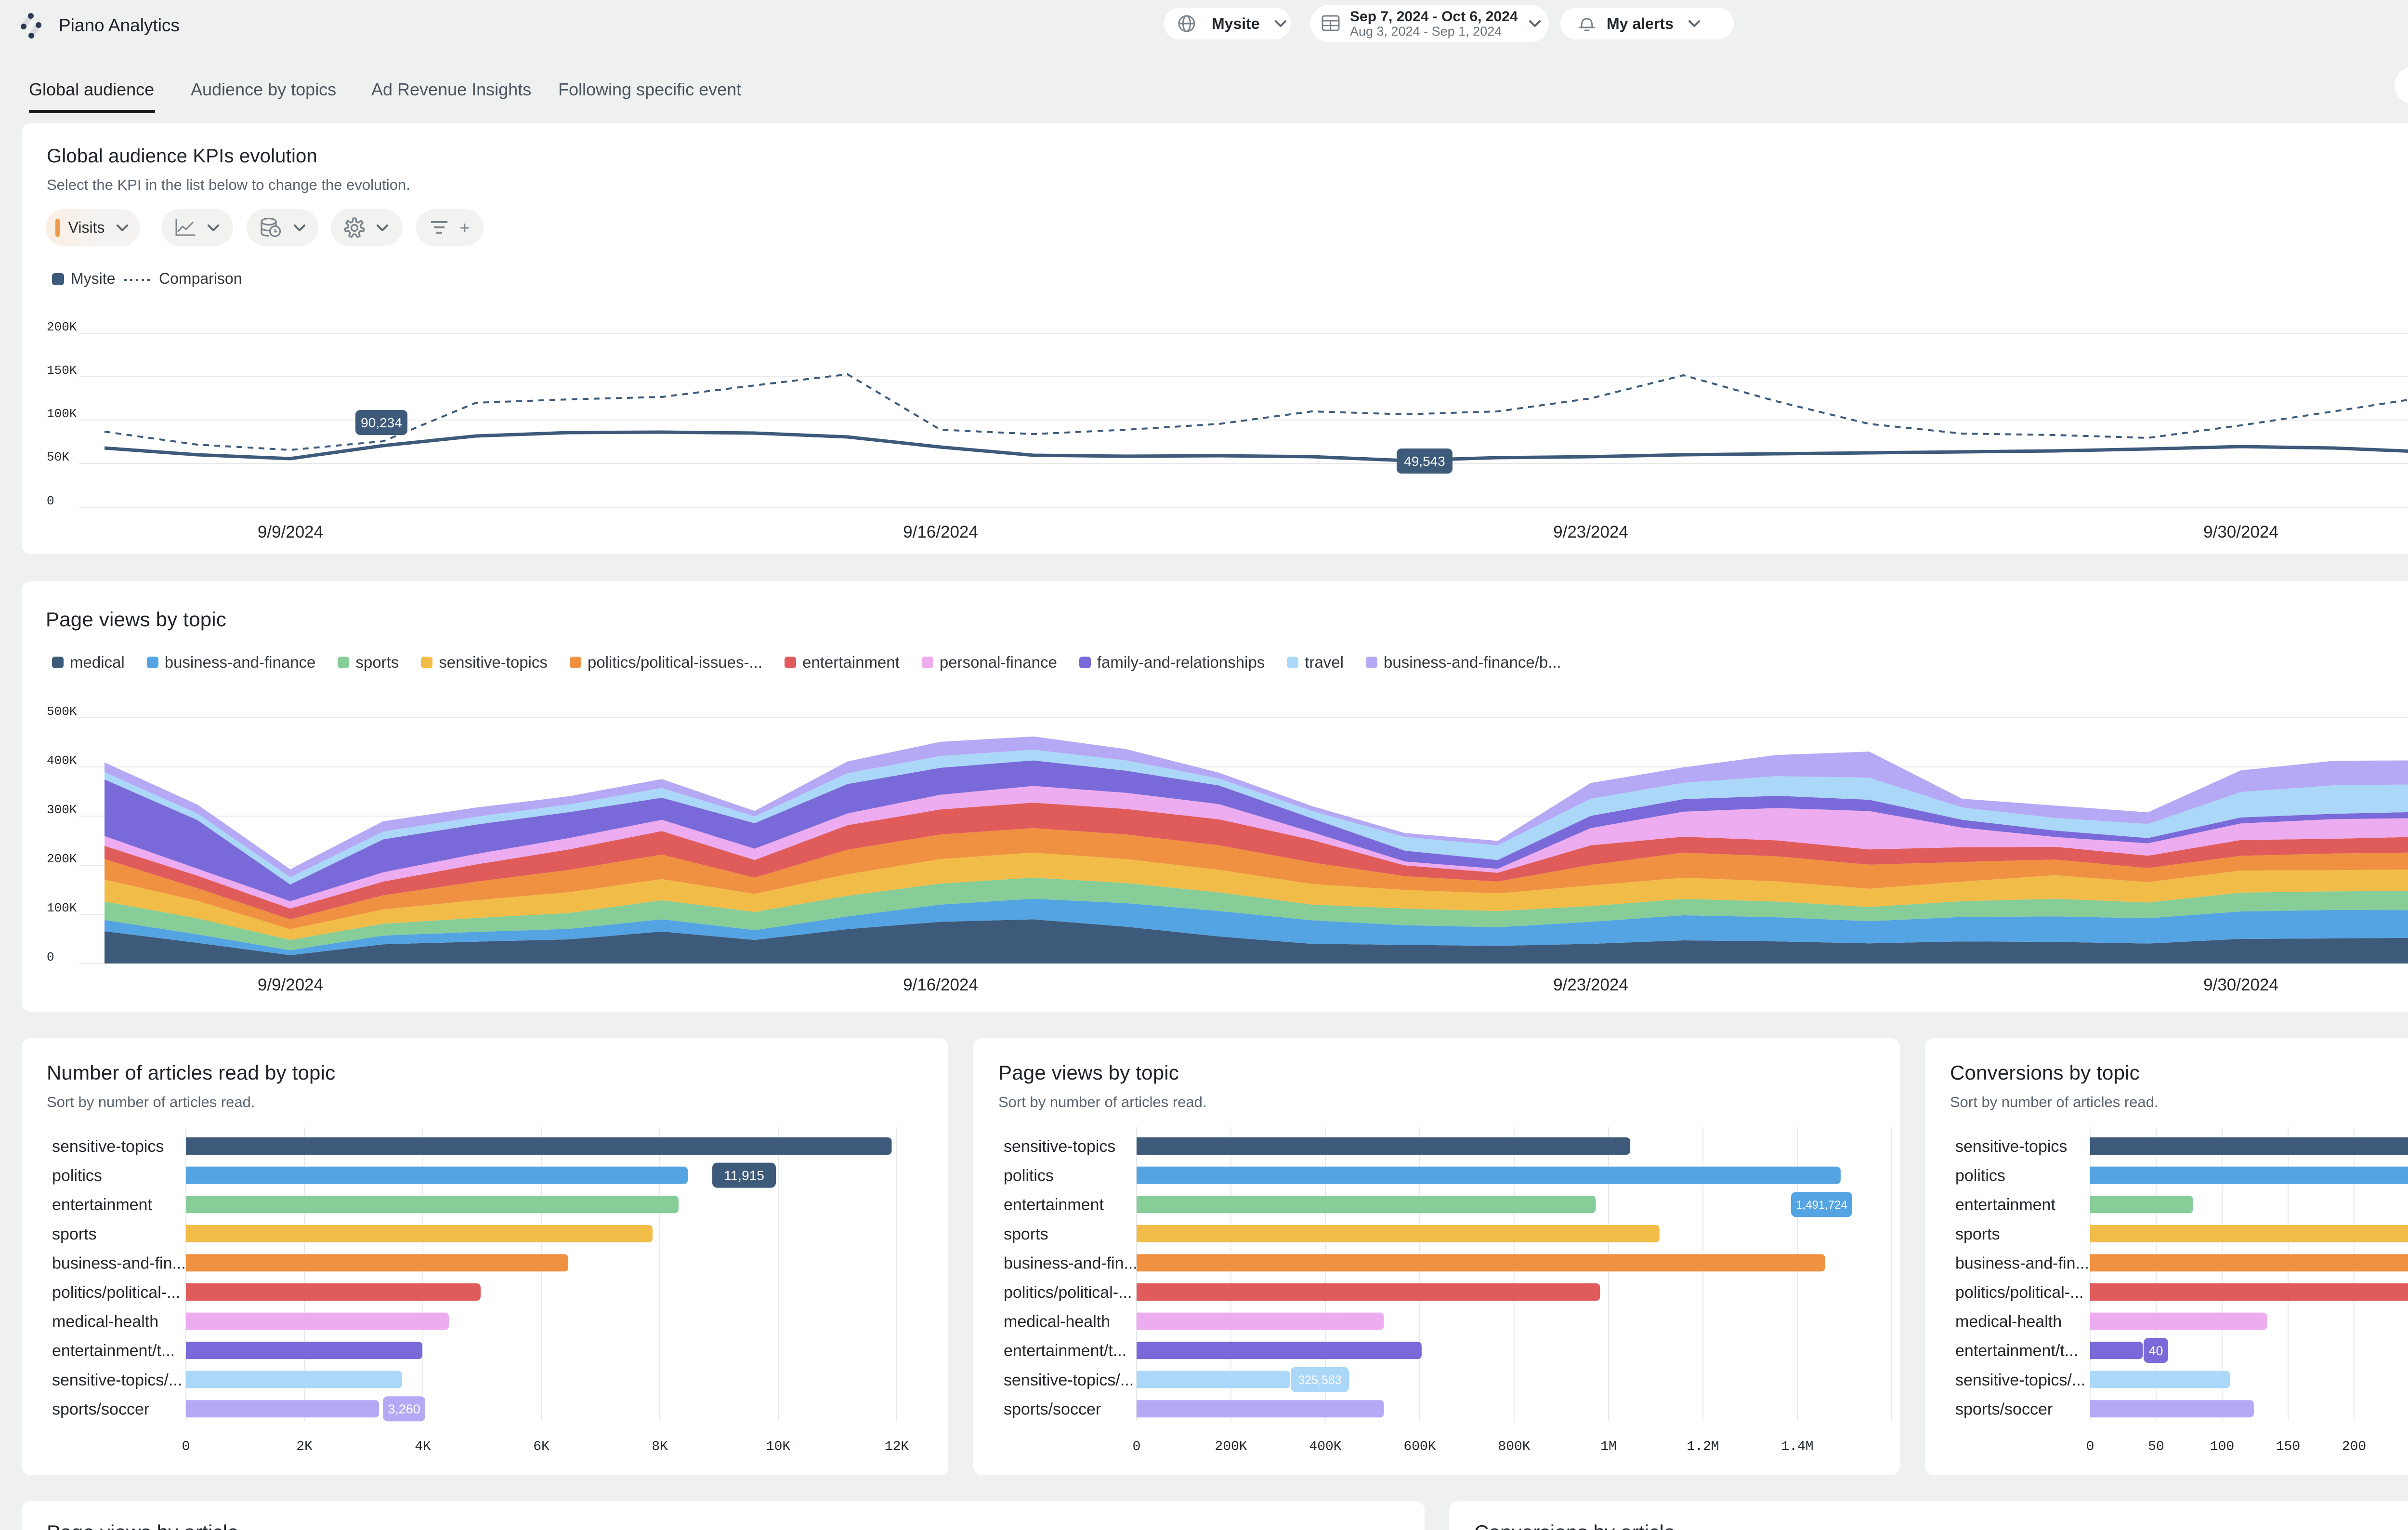 The height and width of the screenshot is (1530, 2408). I want to click on svg-text: 1M, so click(1608, 1447).